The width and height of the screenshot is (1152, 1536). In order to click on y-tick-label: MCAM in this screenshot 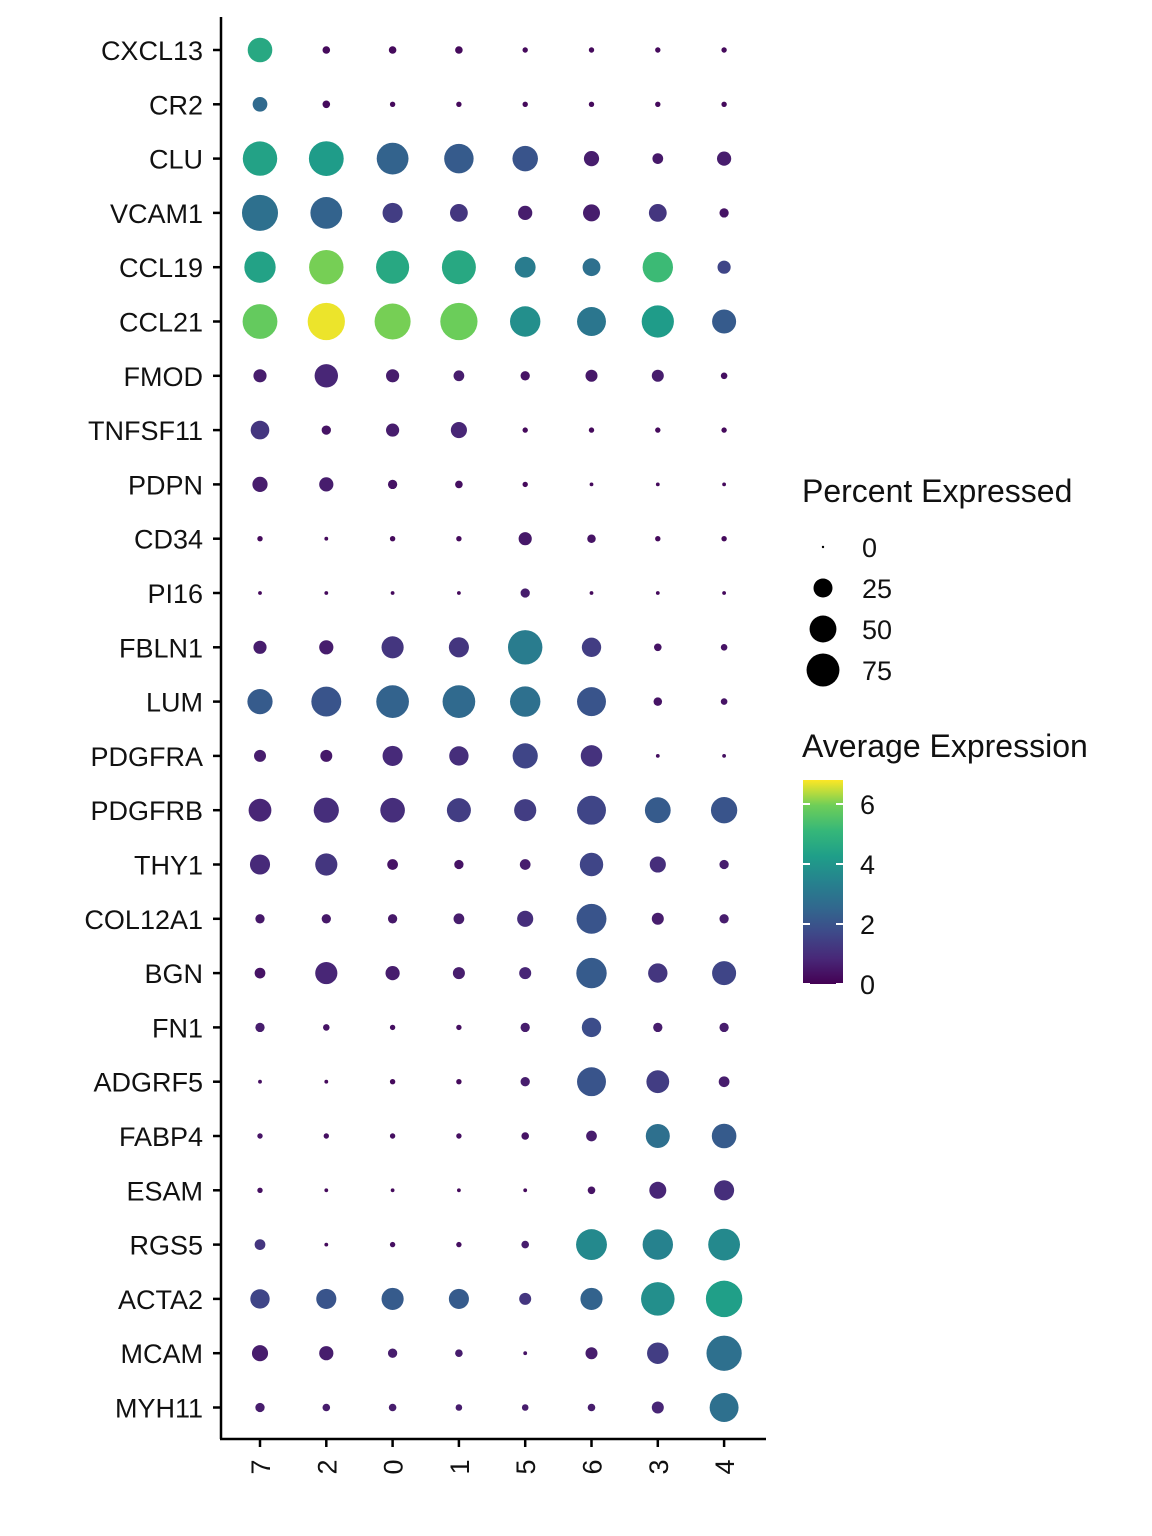, I will do `click(162, 1354)`.